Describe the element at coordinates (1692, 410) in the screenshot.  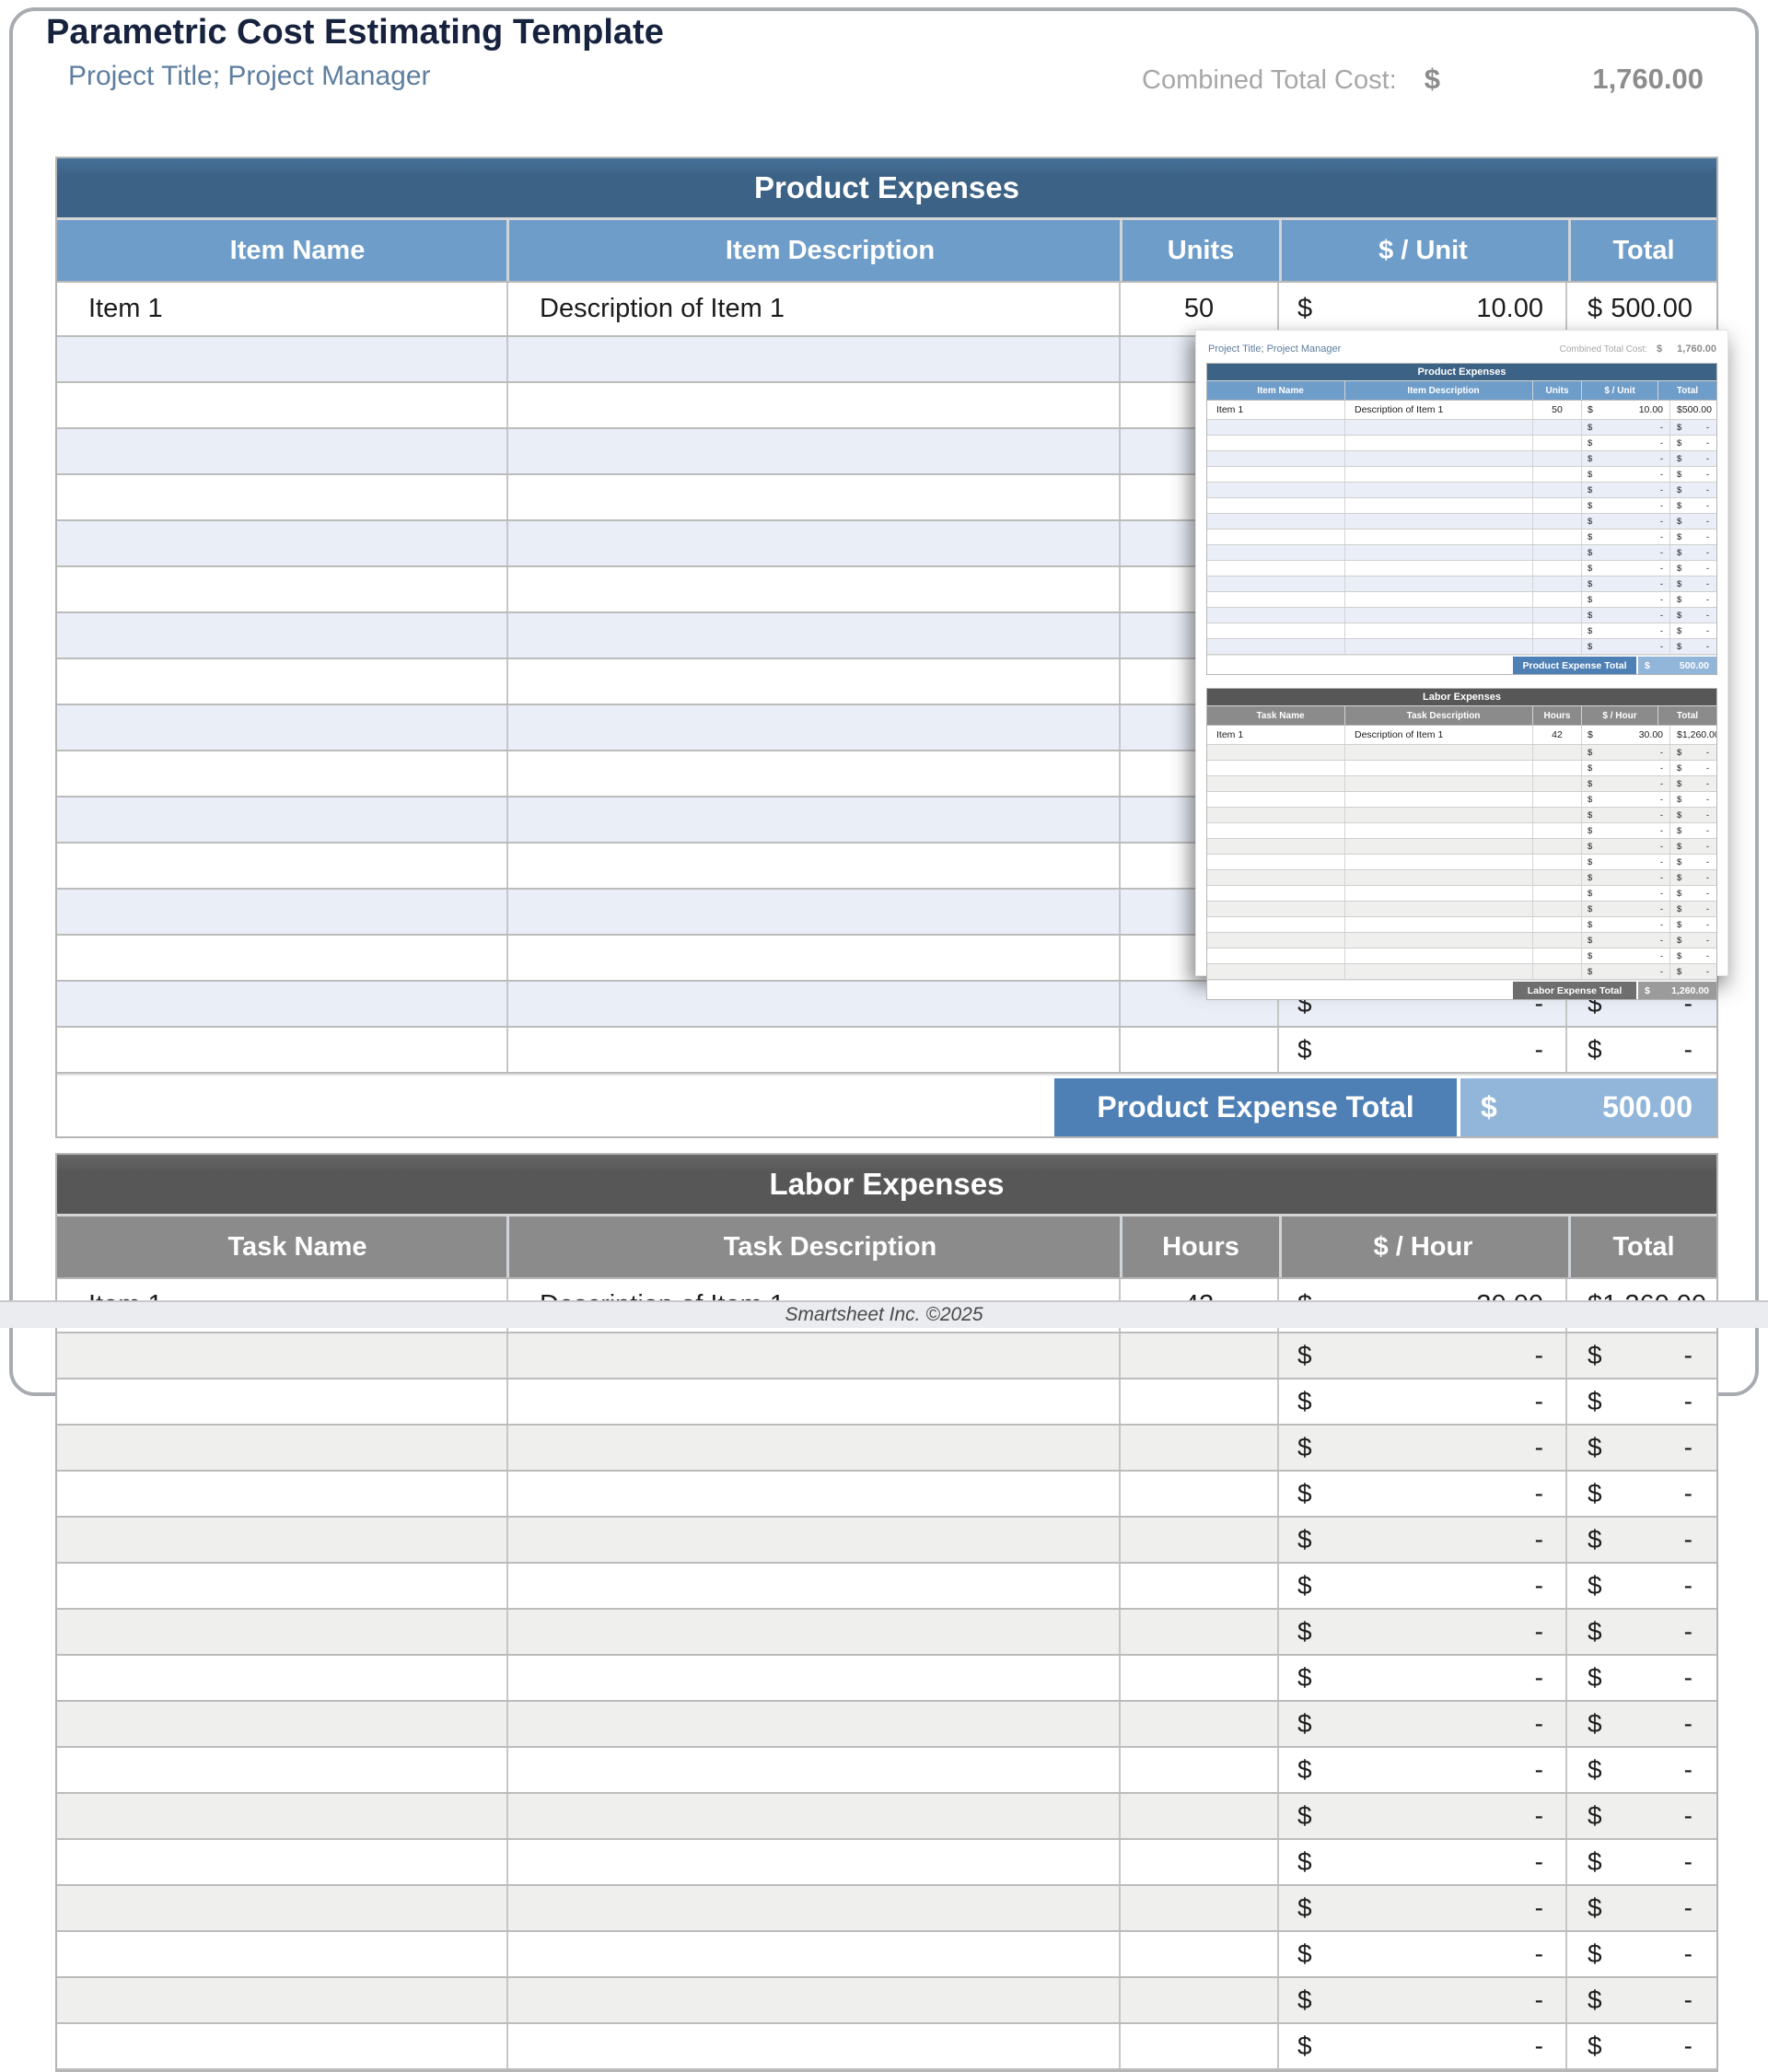
I see `cell-total: $ 500.00` at that location.